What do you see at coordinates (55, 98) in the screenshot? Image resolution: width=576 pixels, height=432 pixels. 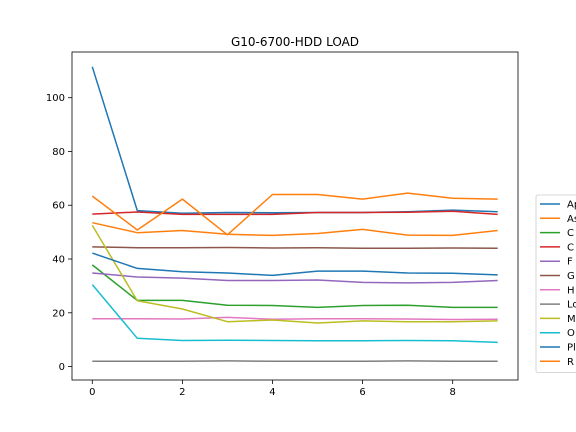 I see `y-tick-label: 100` at bounding box center [55, 98].